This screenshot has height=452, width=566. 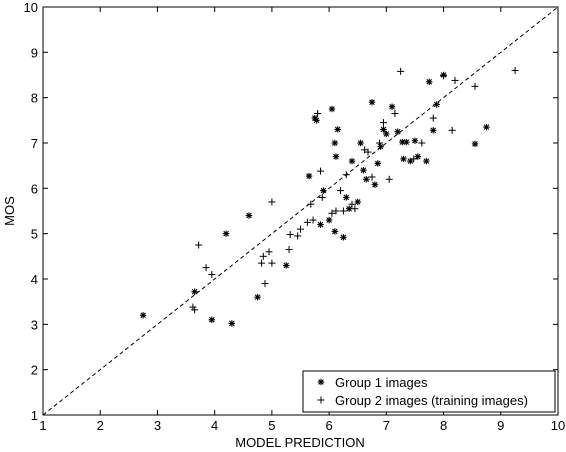 I want to click on x-tick-label: 9, so click(x=500, y=425).